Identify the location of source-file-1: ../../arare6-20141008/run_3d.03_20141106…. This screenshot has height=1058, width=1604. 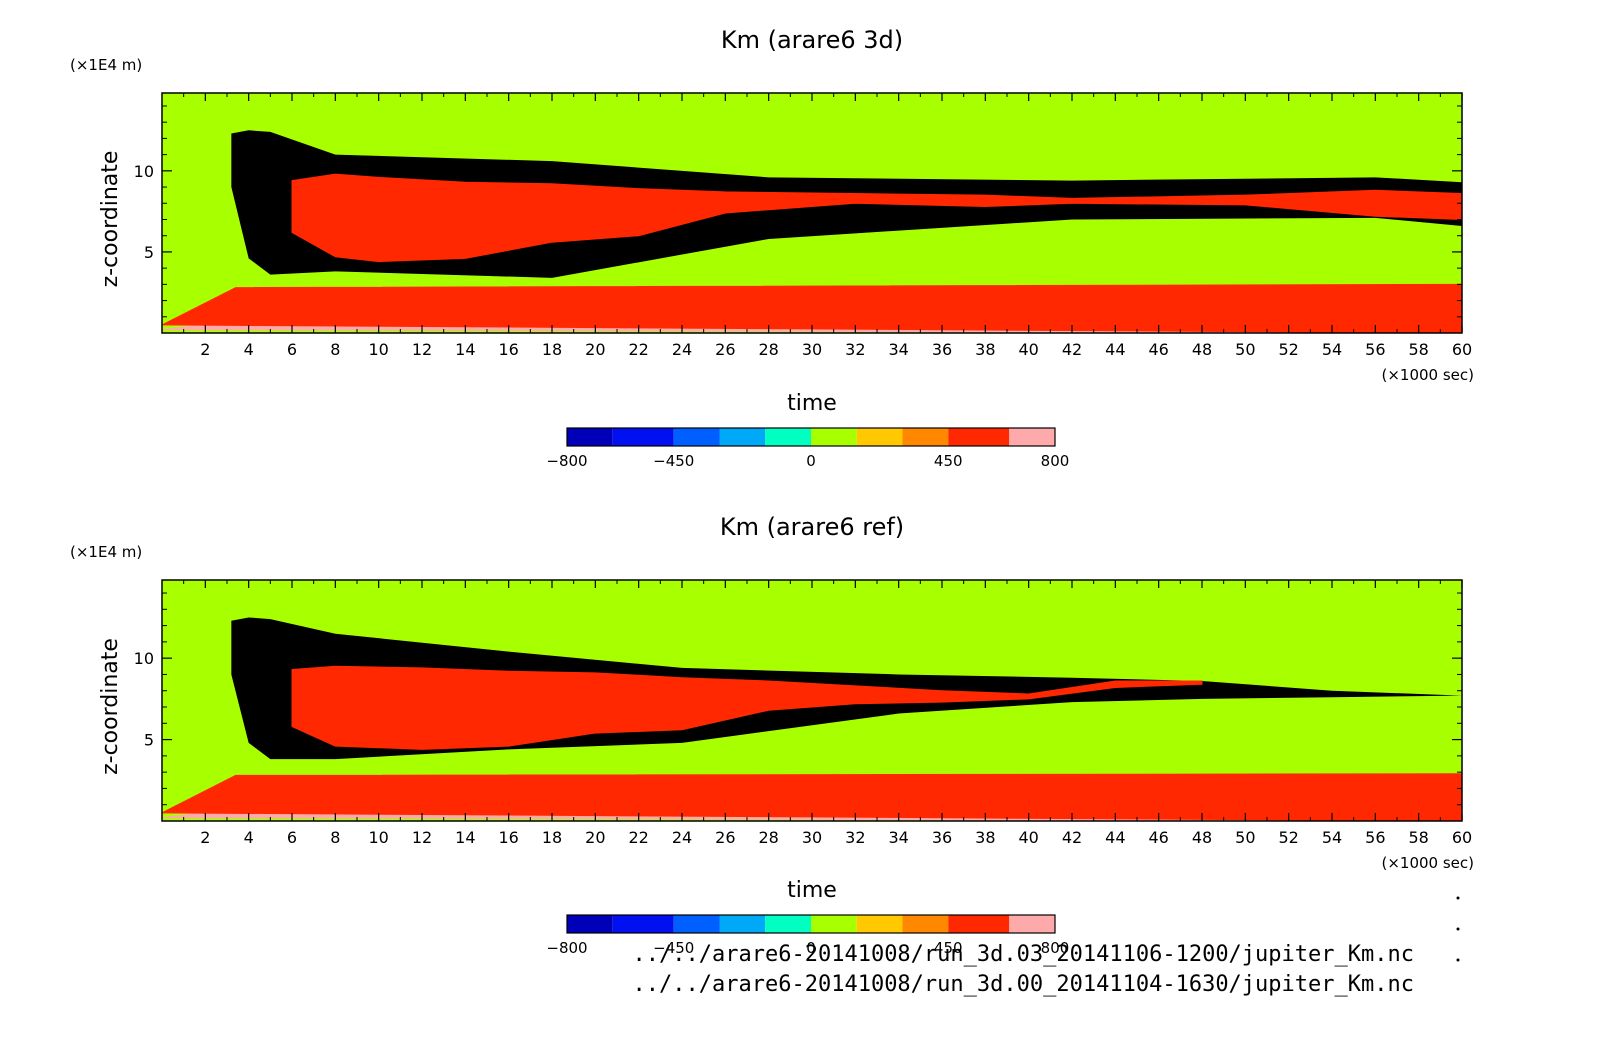
(1023, 954).